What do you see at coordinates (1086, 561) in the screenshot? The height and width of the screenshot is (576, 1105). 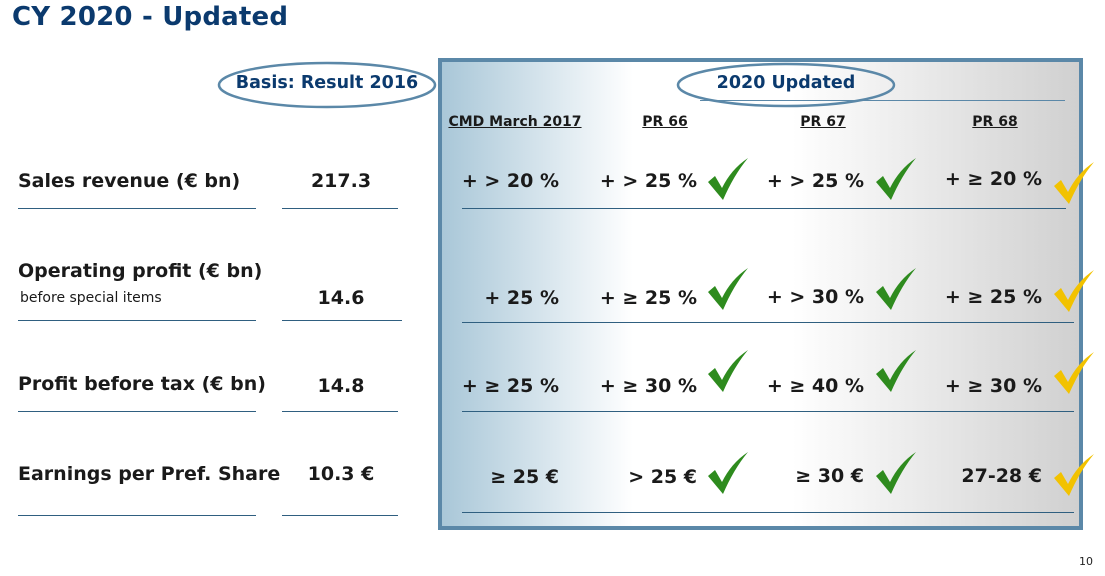 I see `page-number: 10` at bounding box center [1086, 561].